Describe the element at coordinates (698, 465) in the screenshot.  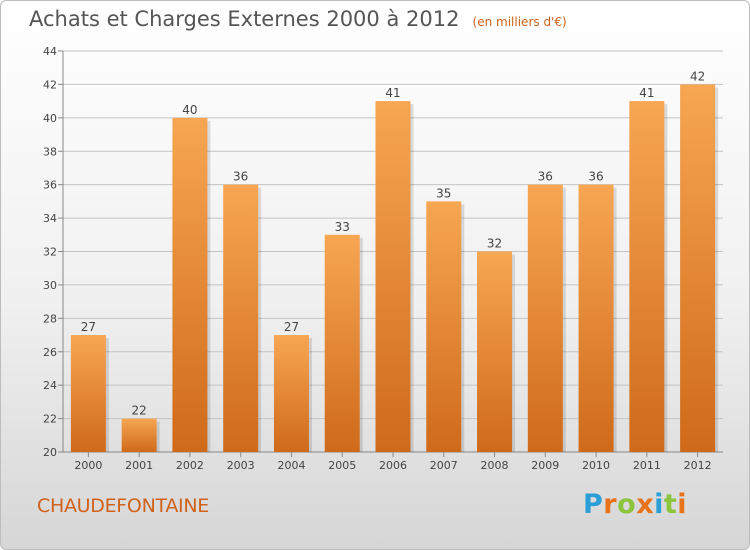
I see `x-tick-label: 2012` at that location.